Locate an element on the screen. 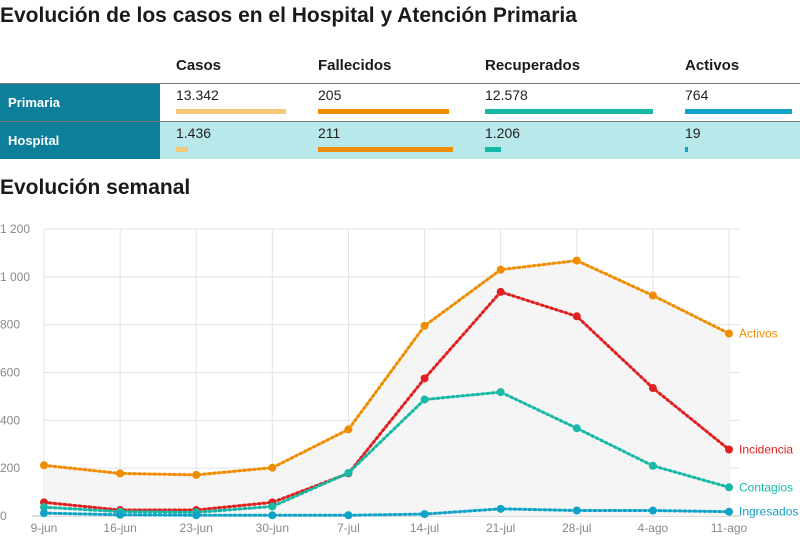 This screenshot has width=800, height=548. series-line-ingresados is located at coordinates (386, 512).